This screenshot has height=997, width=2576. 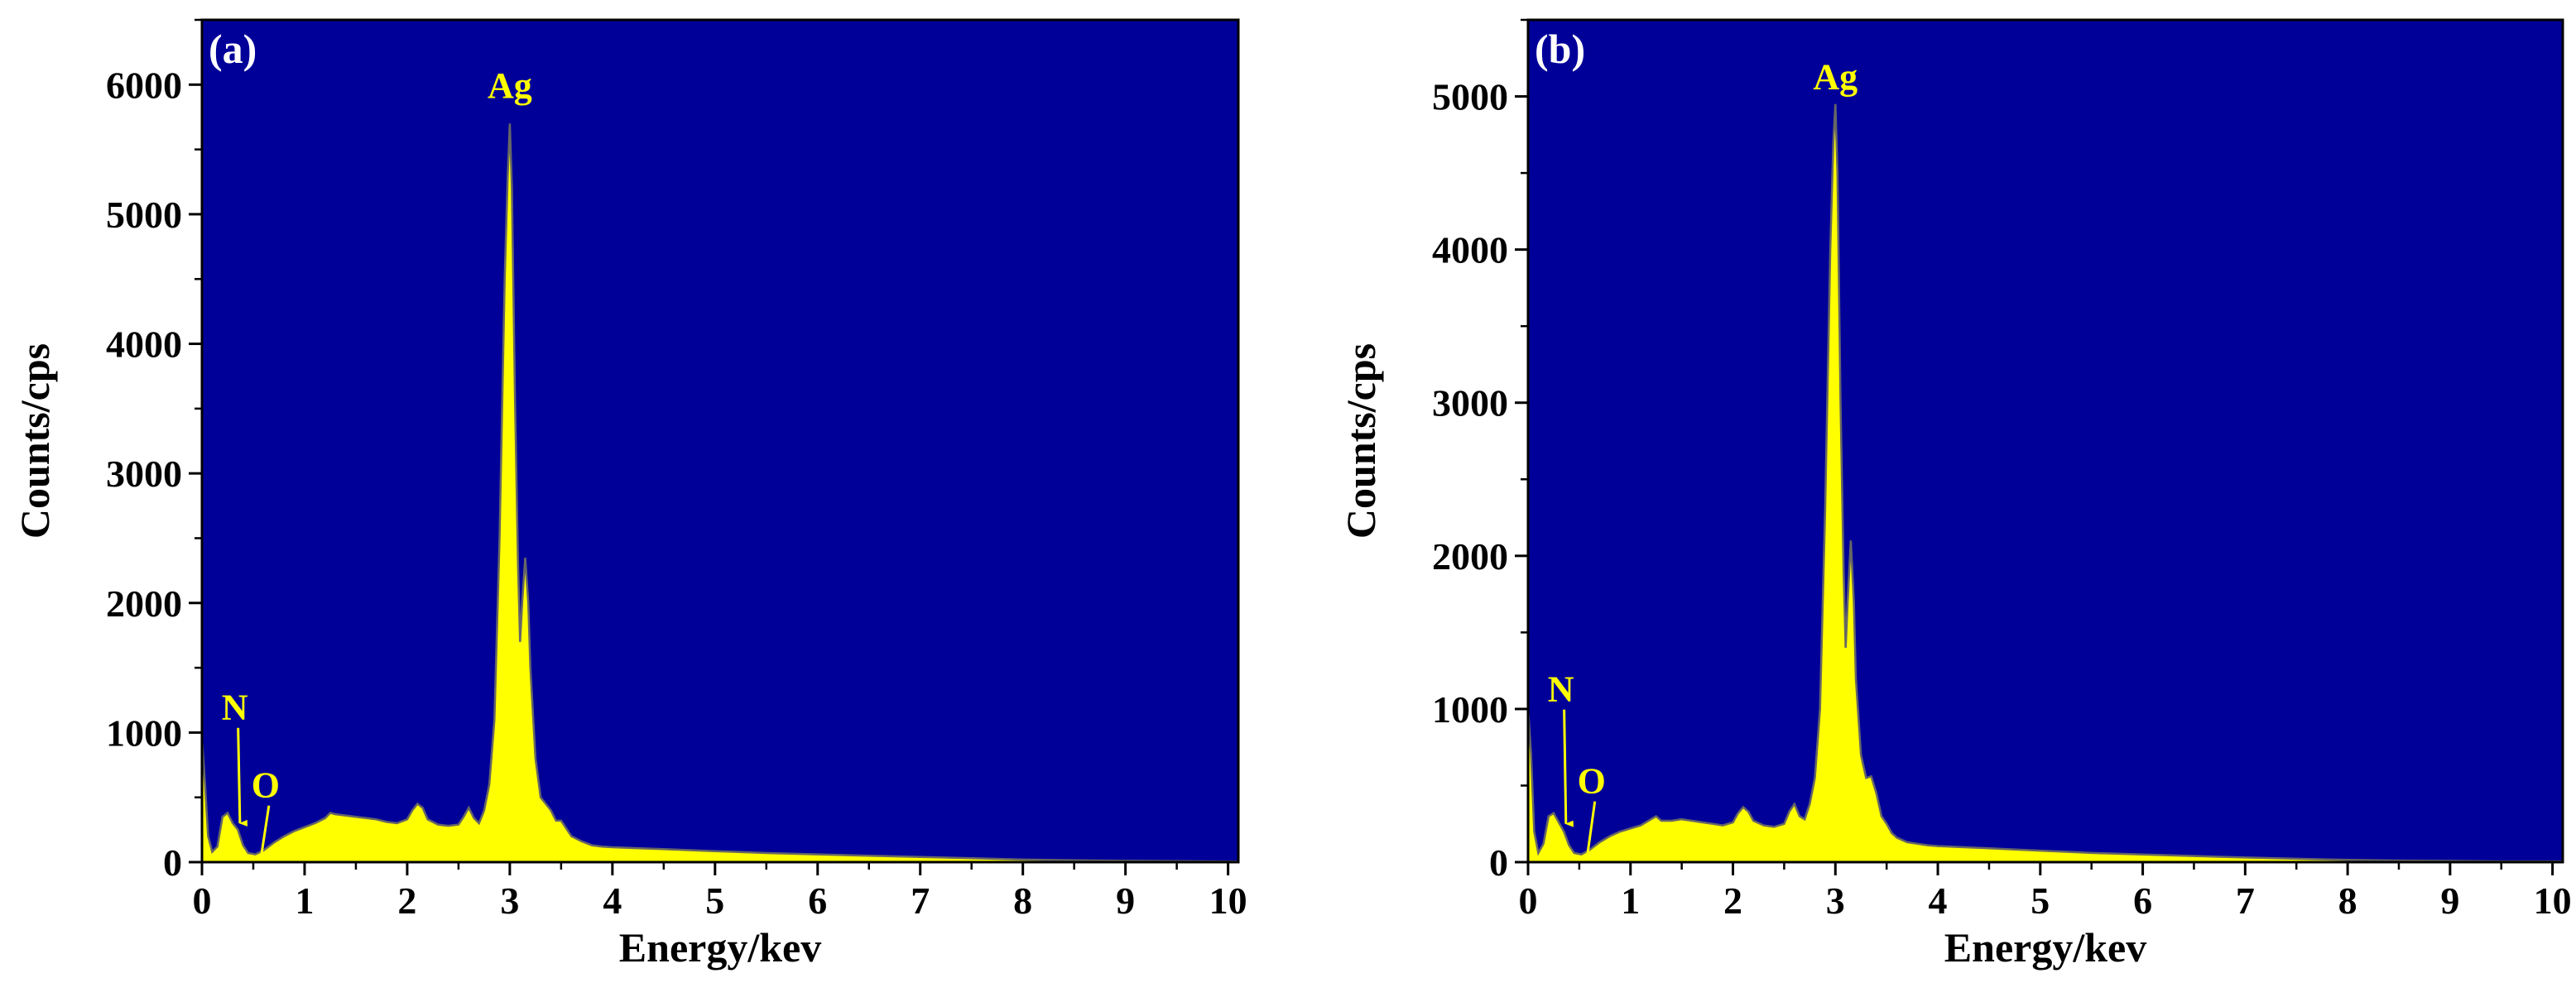 I want to click on panel-label: (b), so click(x=1560, y=49).